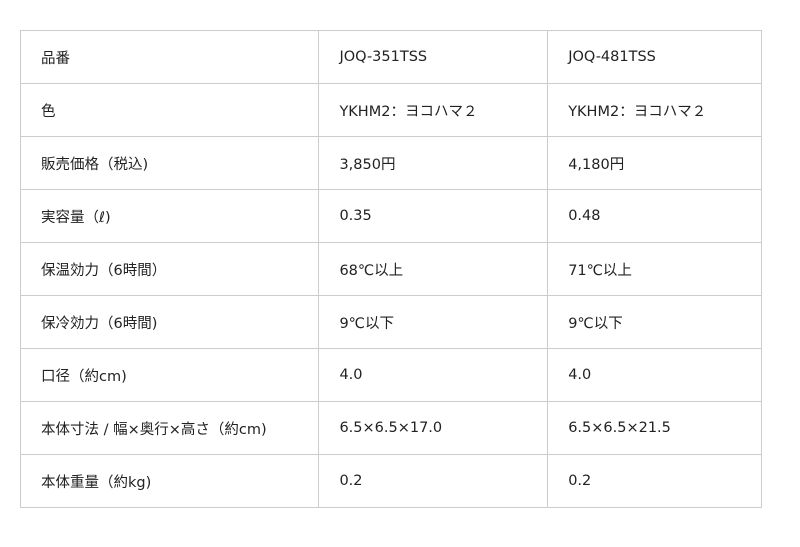  What do you see at coordinates (169, 216) in the screenshot?
I see `spec-label: 実容量（ℓ)` at bounding box center [169, 216].